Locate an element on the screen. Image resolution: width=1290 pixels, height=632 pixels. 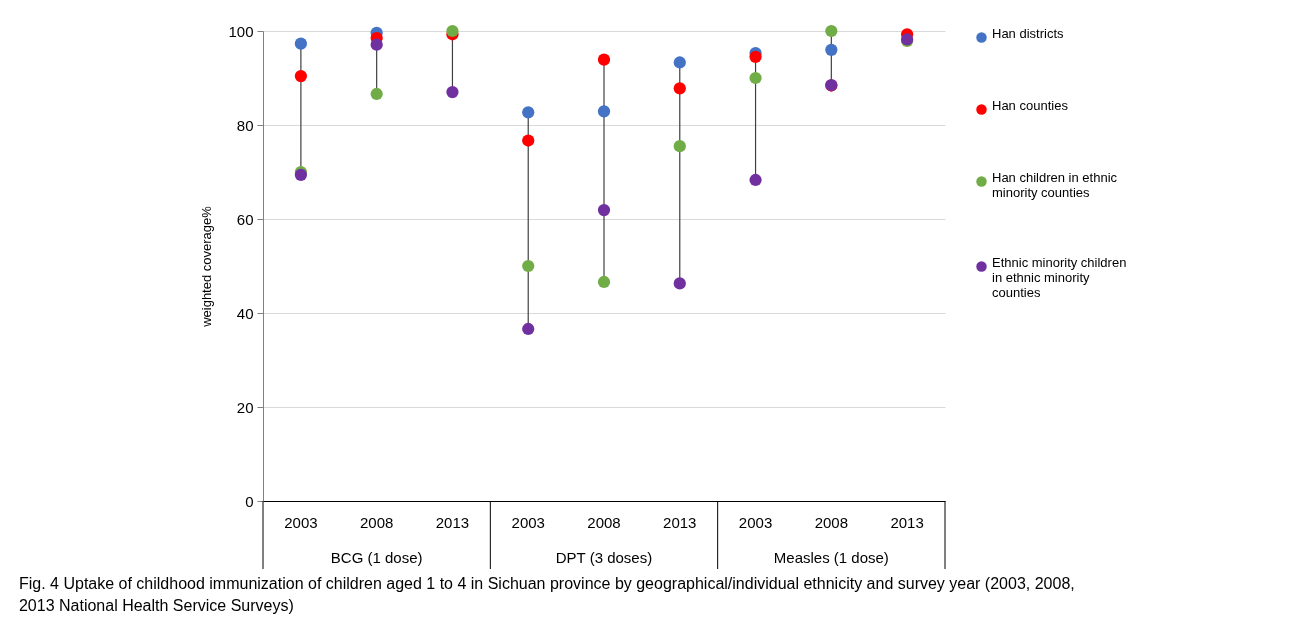
text: Fig. 4 Uptake of childhood immunization of children aged 1 to 4 in Sichuan province by geographical/individual ethnicity and survey year (2003, 2008, 2013 National Health Service Surveys) is located at coordinates (546, 594).